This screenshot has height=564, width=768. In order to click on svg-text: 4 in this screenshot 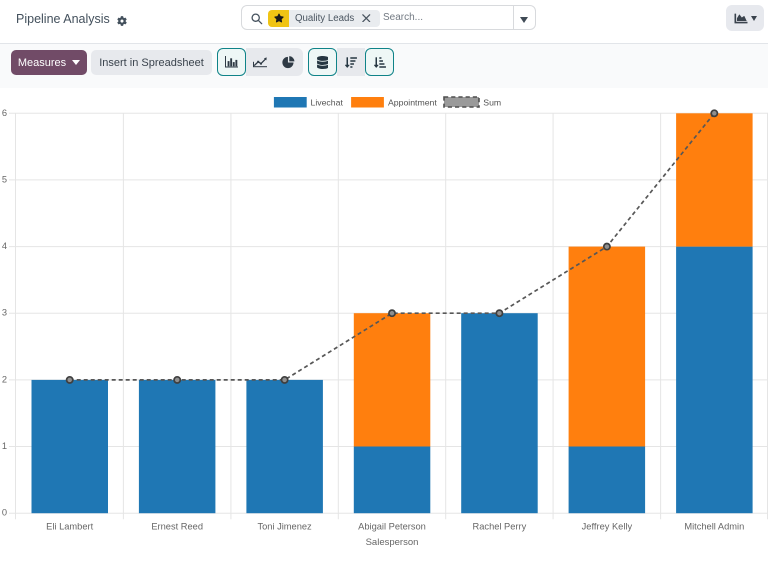, I will do `click(4, 246)`.